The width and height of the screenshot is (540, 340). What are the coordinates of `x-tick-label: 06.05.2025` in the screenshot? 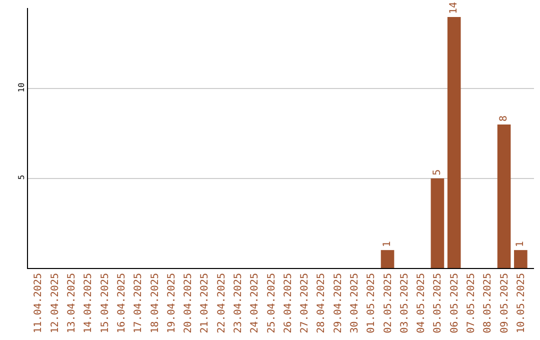 It's located at (454, 303).